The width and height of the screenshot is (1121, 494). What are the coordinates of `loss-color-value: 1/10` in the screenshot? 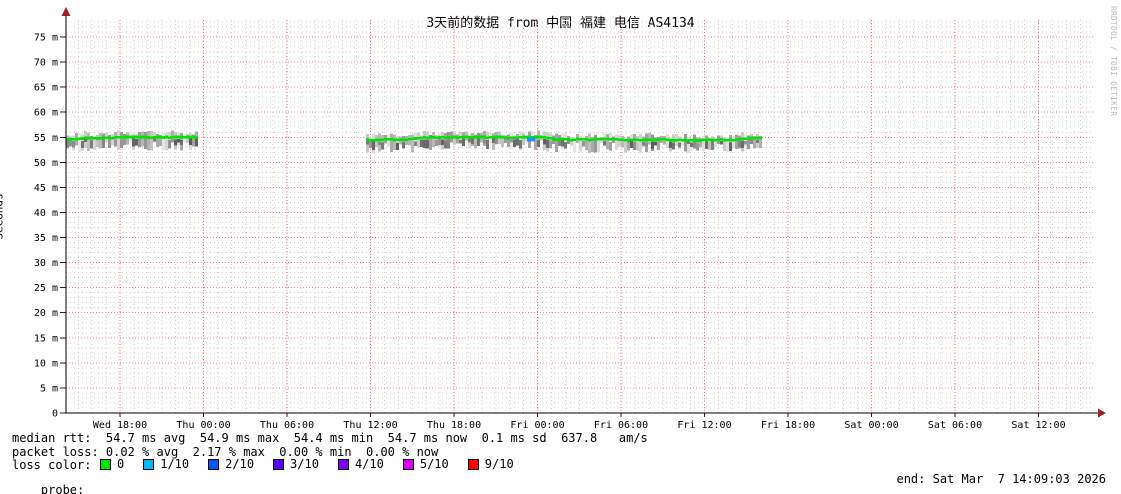 It's located at (175, 464).